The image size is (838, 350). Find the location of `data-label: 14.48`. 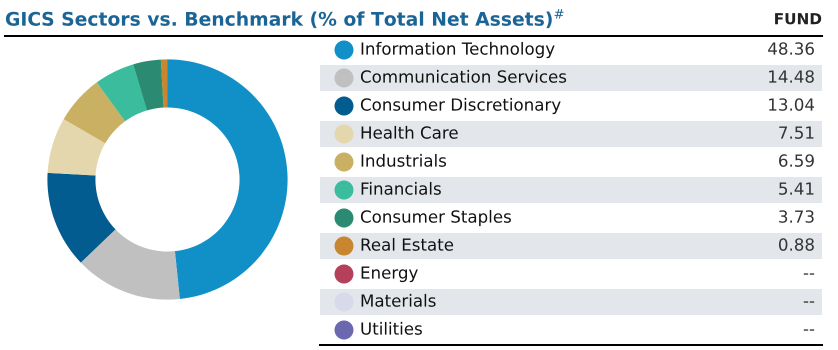

data-label: 14.48 is located at coordinates (791, 76).